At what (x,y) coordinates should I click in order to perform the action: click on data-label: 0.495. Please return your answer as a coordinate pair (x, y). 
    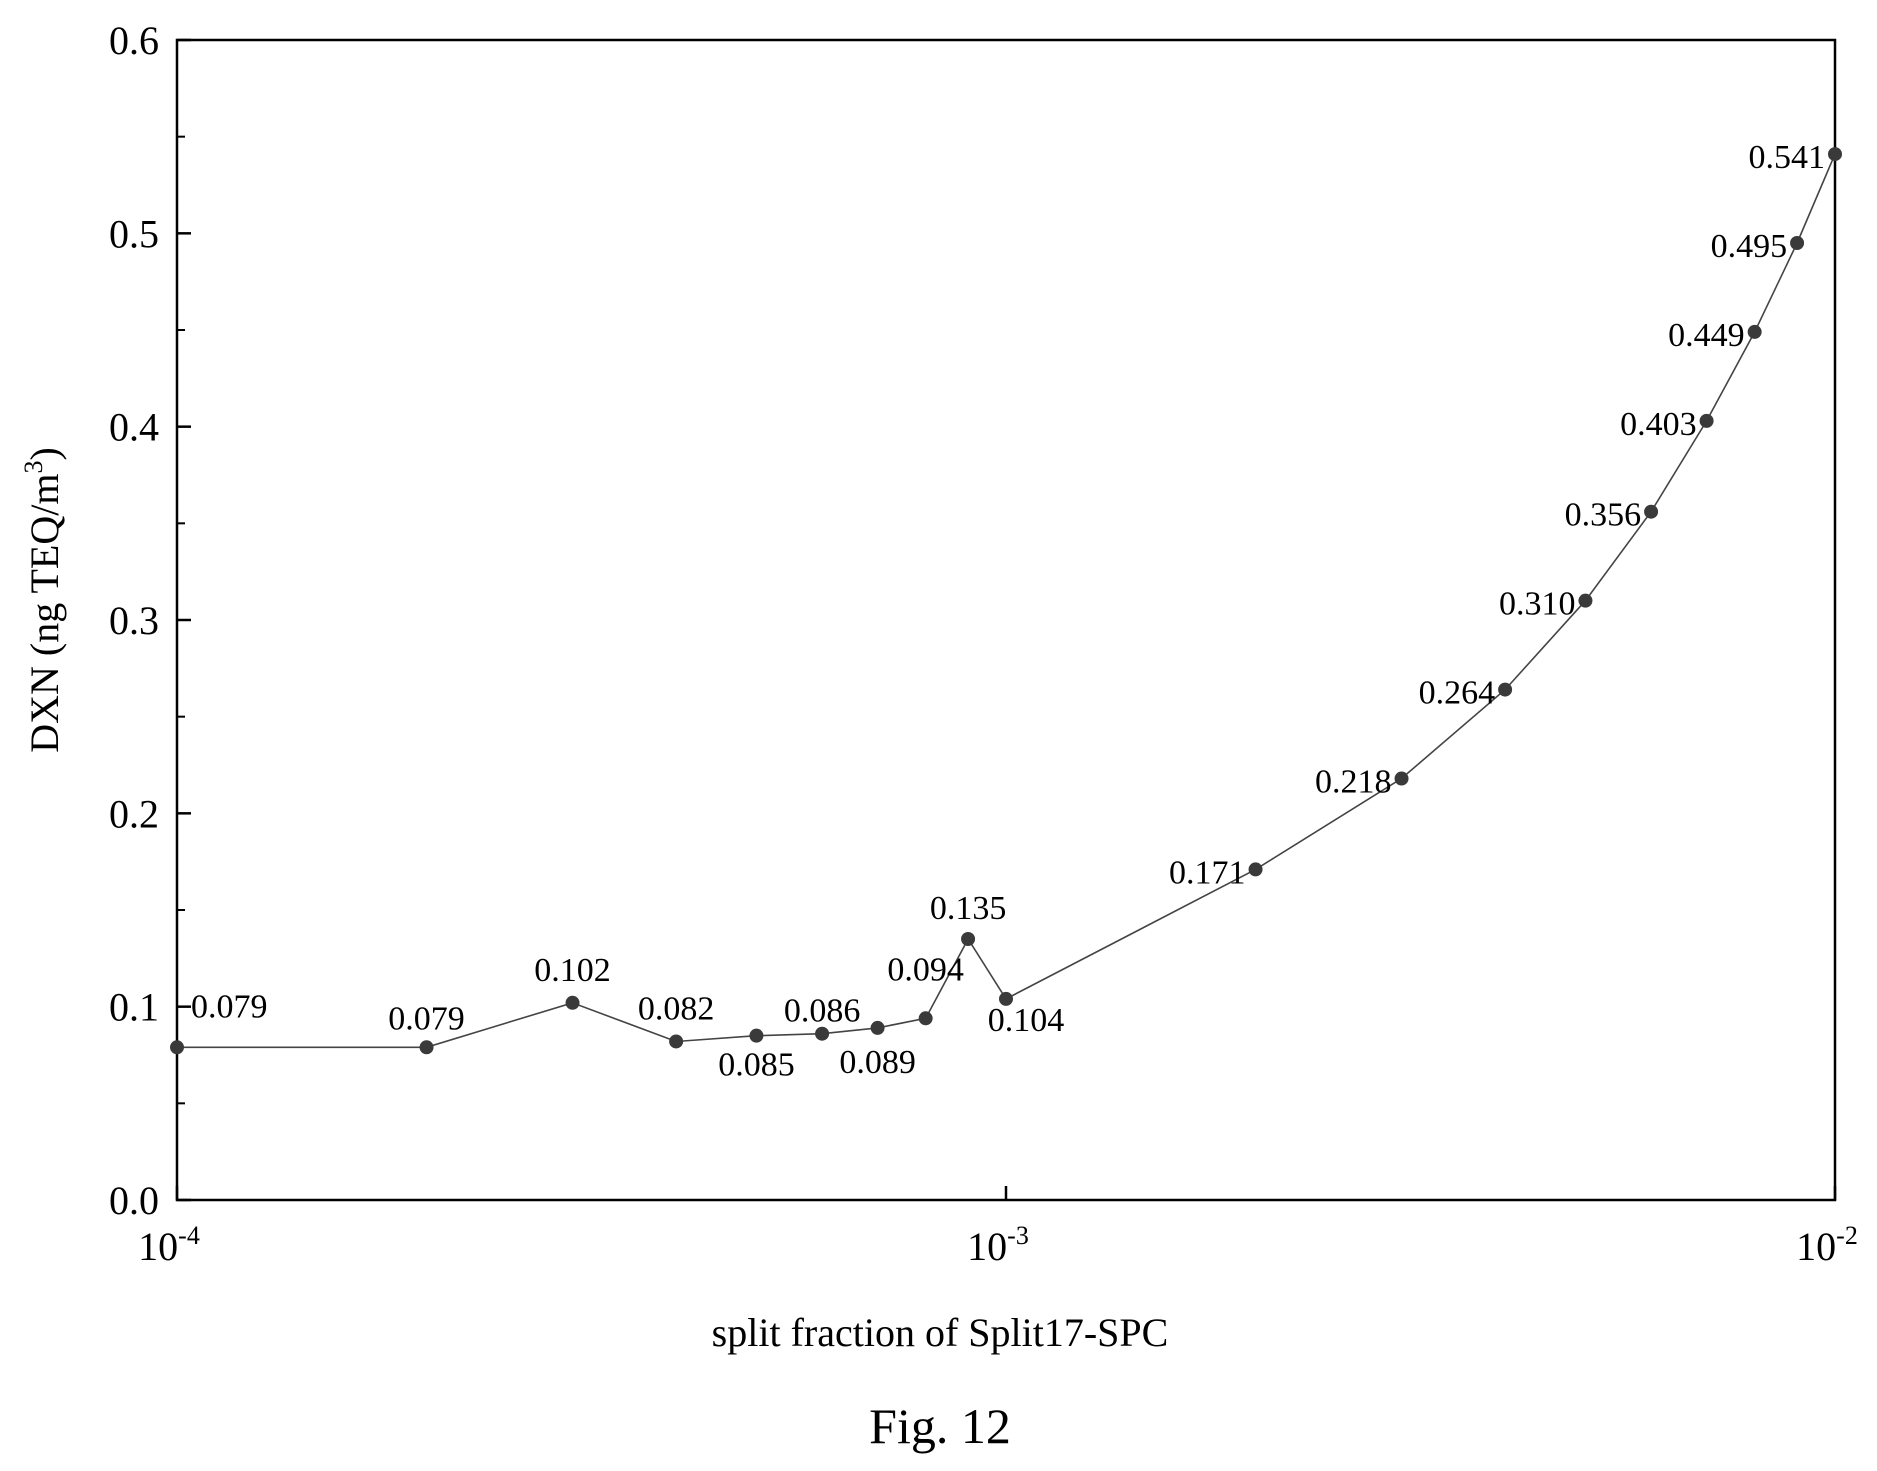
    Looking at the image, I should click on (1749, 246).